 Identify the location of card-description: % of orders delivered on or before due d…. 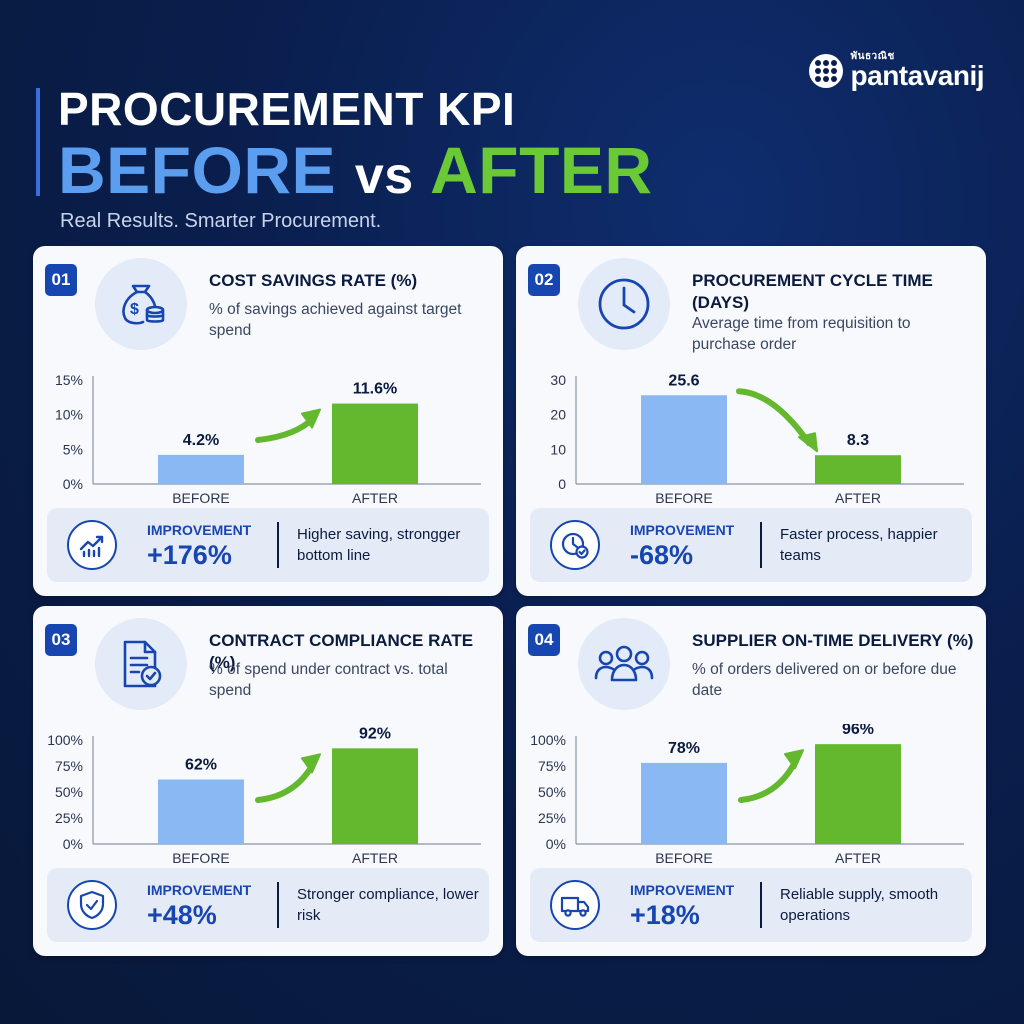
(824, 680).